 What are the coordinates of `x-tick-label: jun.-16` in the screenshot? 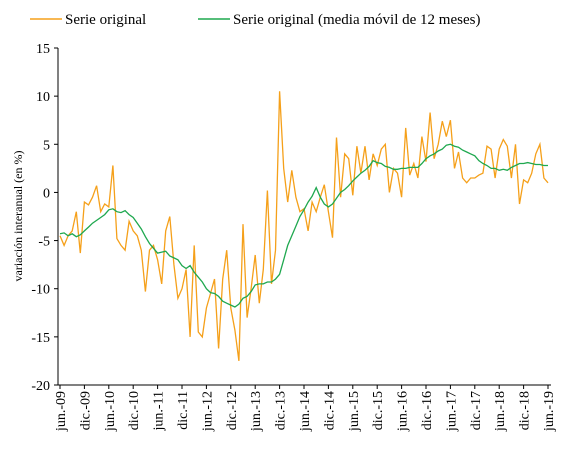 It's located at (403, 411).